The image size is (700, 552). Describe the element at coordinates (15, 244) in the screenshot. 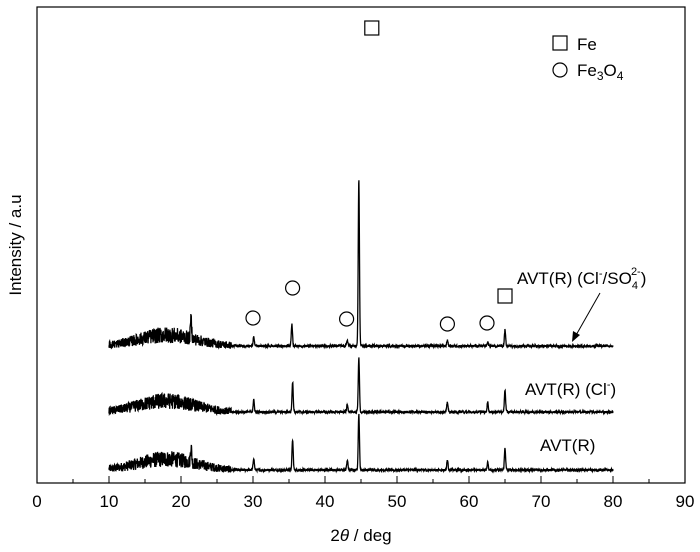

I see `y-axis-label: Intensity / a.u` at that location.